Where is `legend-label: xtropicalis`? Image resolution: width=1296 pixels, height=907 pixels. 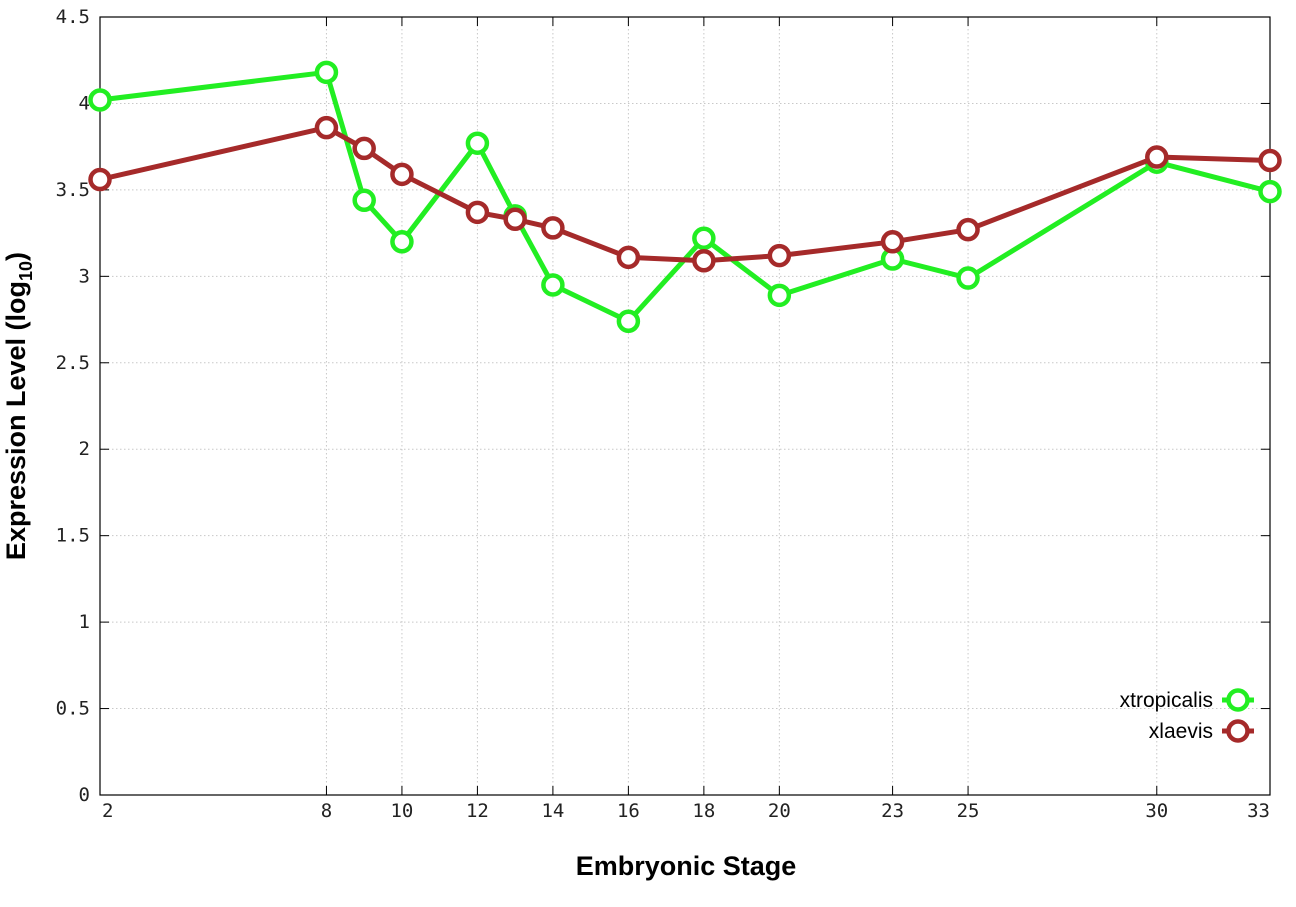
legend-label: xtropicalis is located at coordinates (1166, 700).